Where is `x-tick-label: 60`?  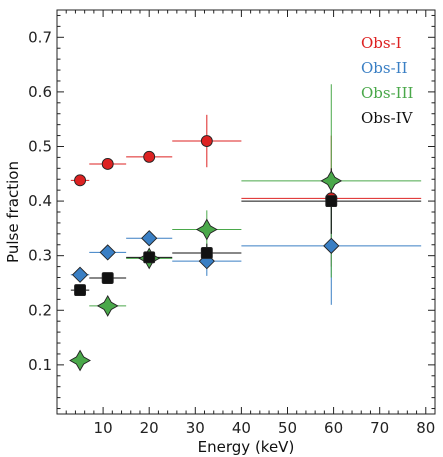 x-tick-label: 60 is located at coordinates (333, 428).